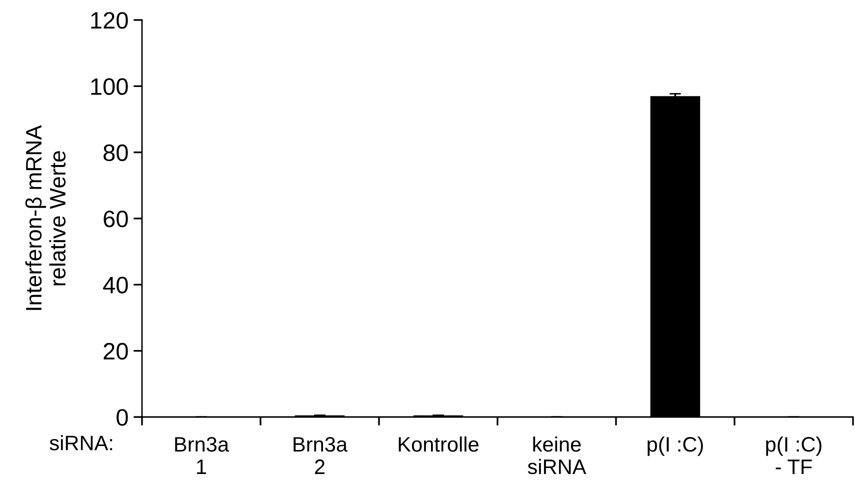 The image size is (855, 494). What do you see at coordinates (45, 217) in the screenshot?
I see `y-axis-title: Interferon-β mRNA relative Werte` at bounding box center [45, 217].